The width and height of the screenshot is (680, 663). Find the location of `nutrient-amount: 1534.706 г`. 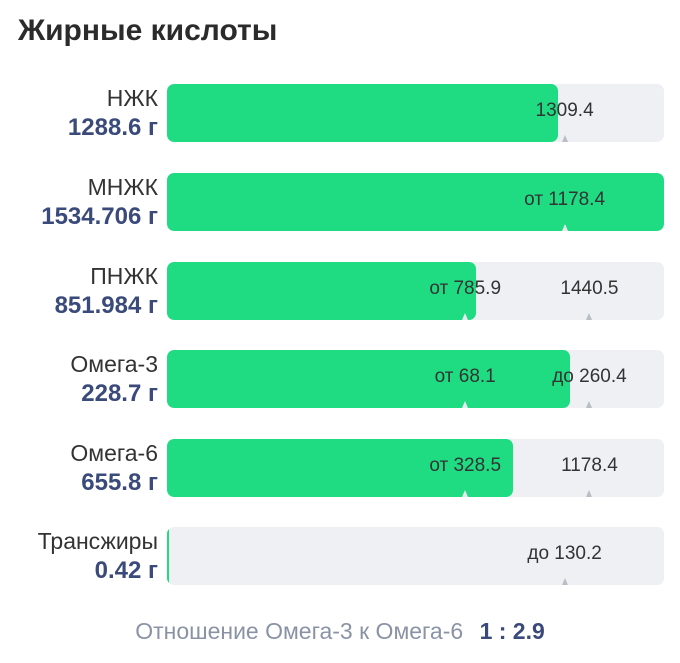

nutrient-amount: 1534.706 г is located at coordinates (99, 216).